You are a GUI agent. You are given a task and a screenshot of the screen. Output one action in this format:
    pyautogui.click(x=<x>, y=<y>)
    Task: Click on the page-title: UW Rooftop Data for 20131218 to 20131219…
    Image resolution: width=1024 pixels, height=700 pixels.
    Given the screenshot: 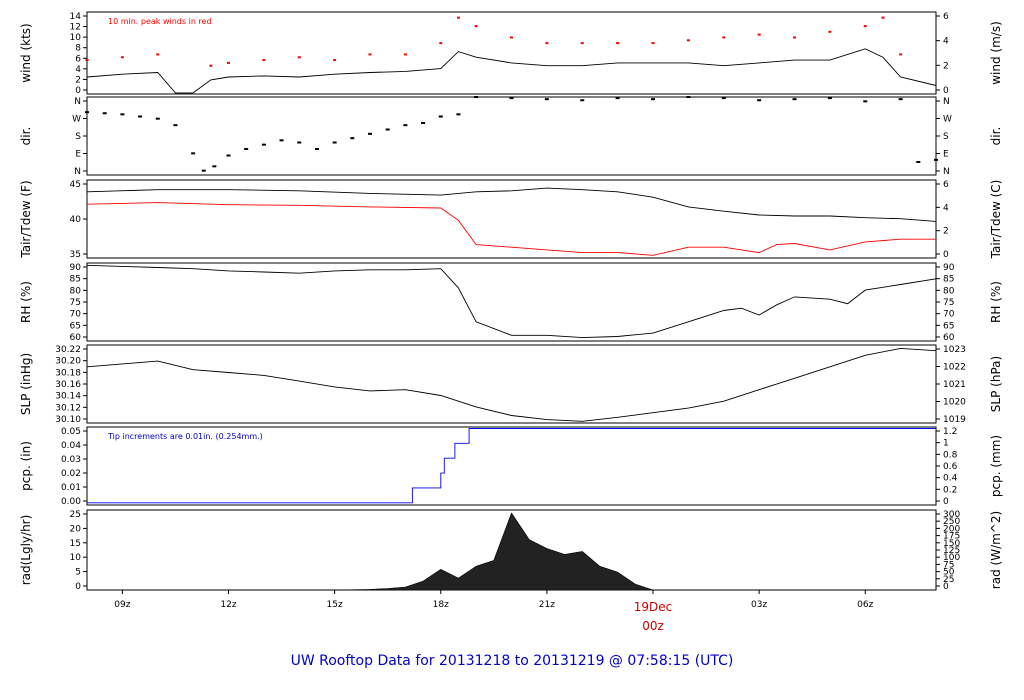 What is the action you would take?
    pyautogui.click(x=512, y=661)
    